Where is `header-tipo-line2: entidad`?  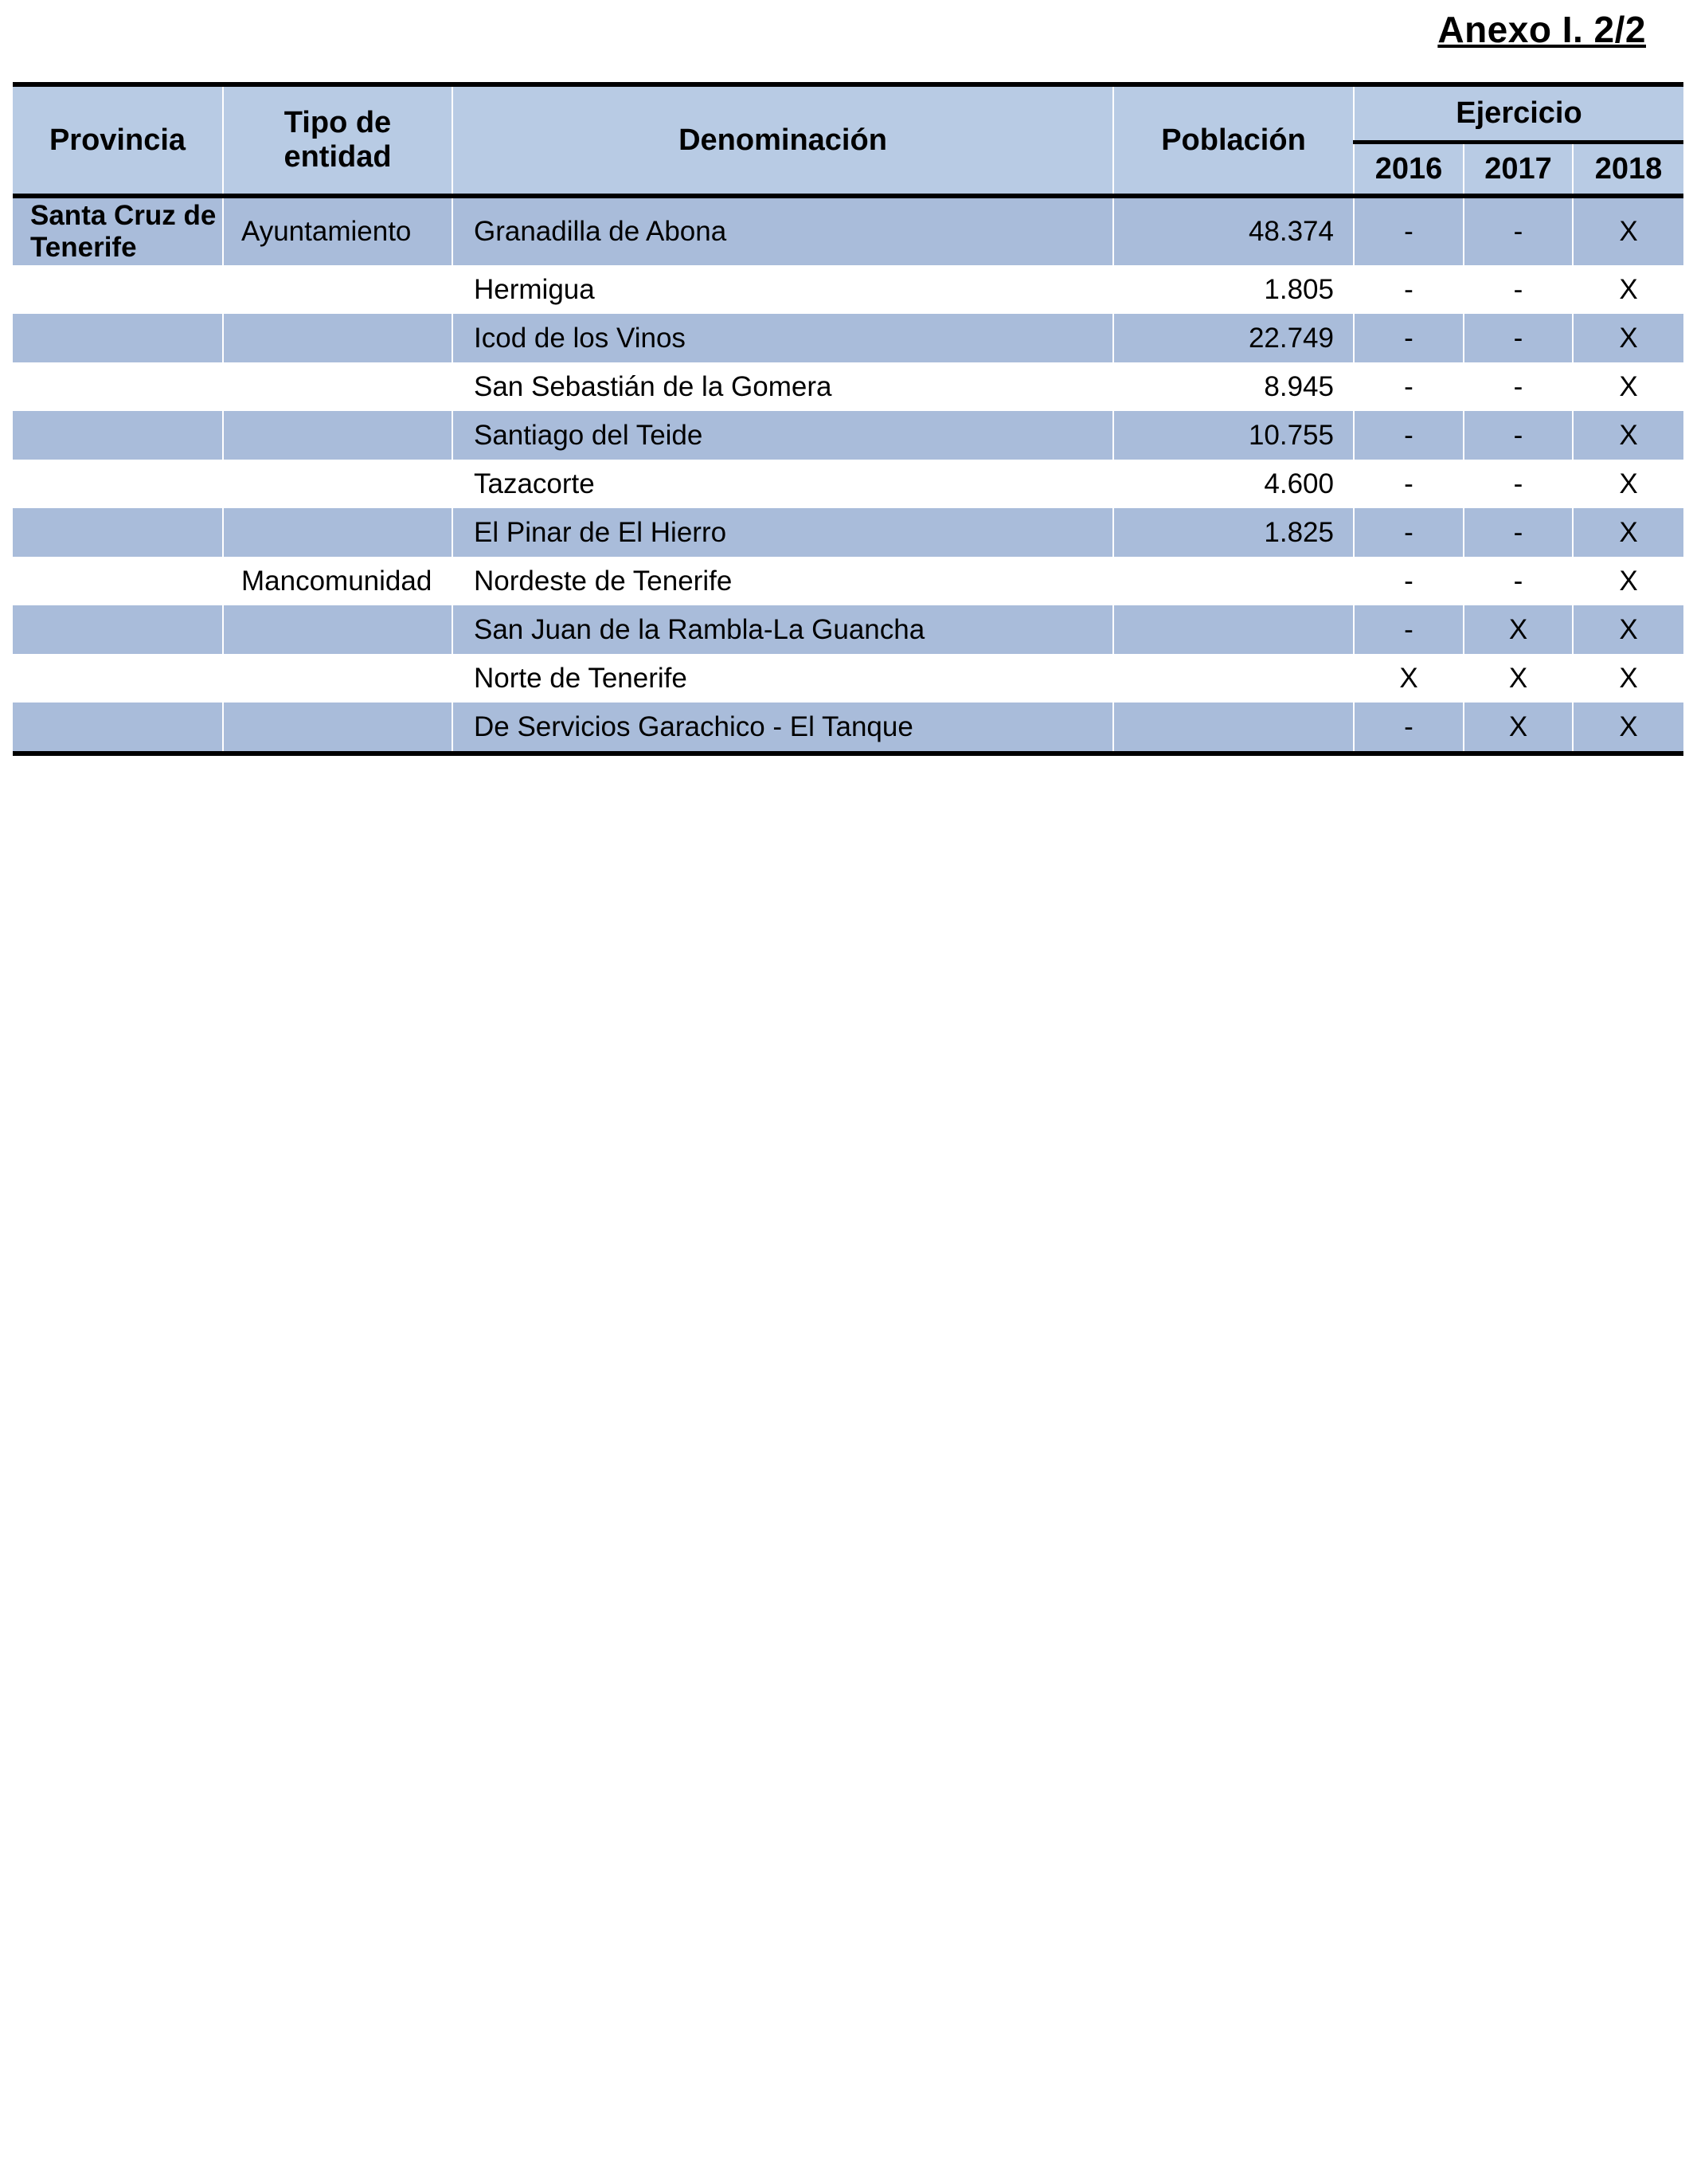
header-tipo-line2: entidad is located at coordinates (337, 157).